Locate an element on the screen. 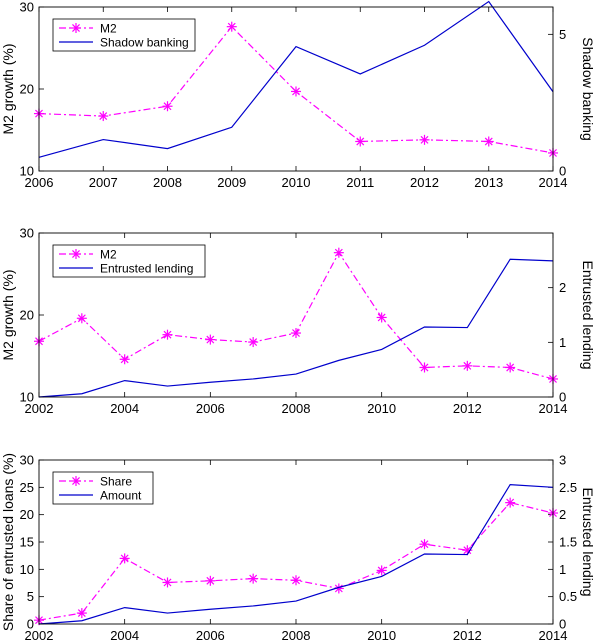 This screenshot has width=596, height=640. x-tick-label: 2013 is located at coordinates (488, 182).